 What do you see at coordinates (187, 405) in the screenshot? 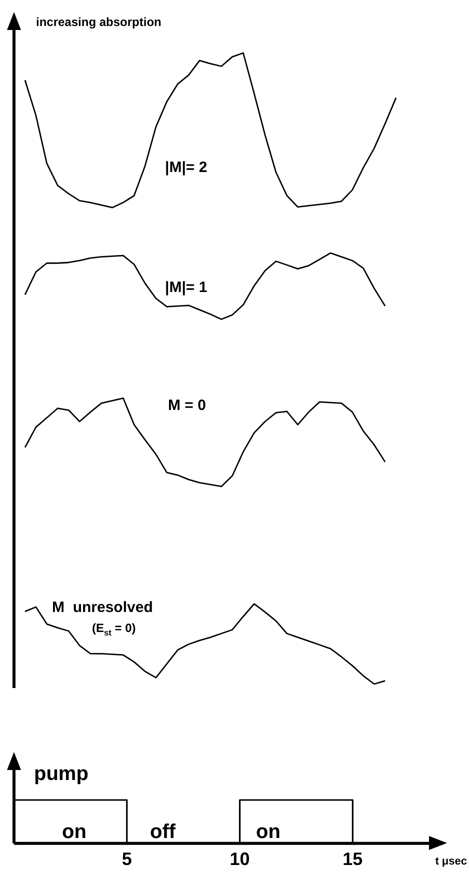
I see `text: M = 0` at bounding box center [187, 405].